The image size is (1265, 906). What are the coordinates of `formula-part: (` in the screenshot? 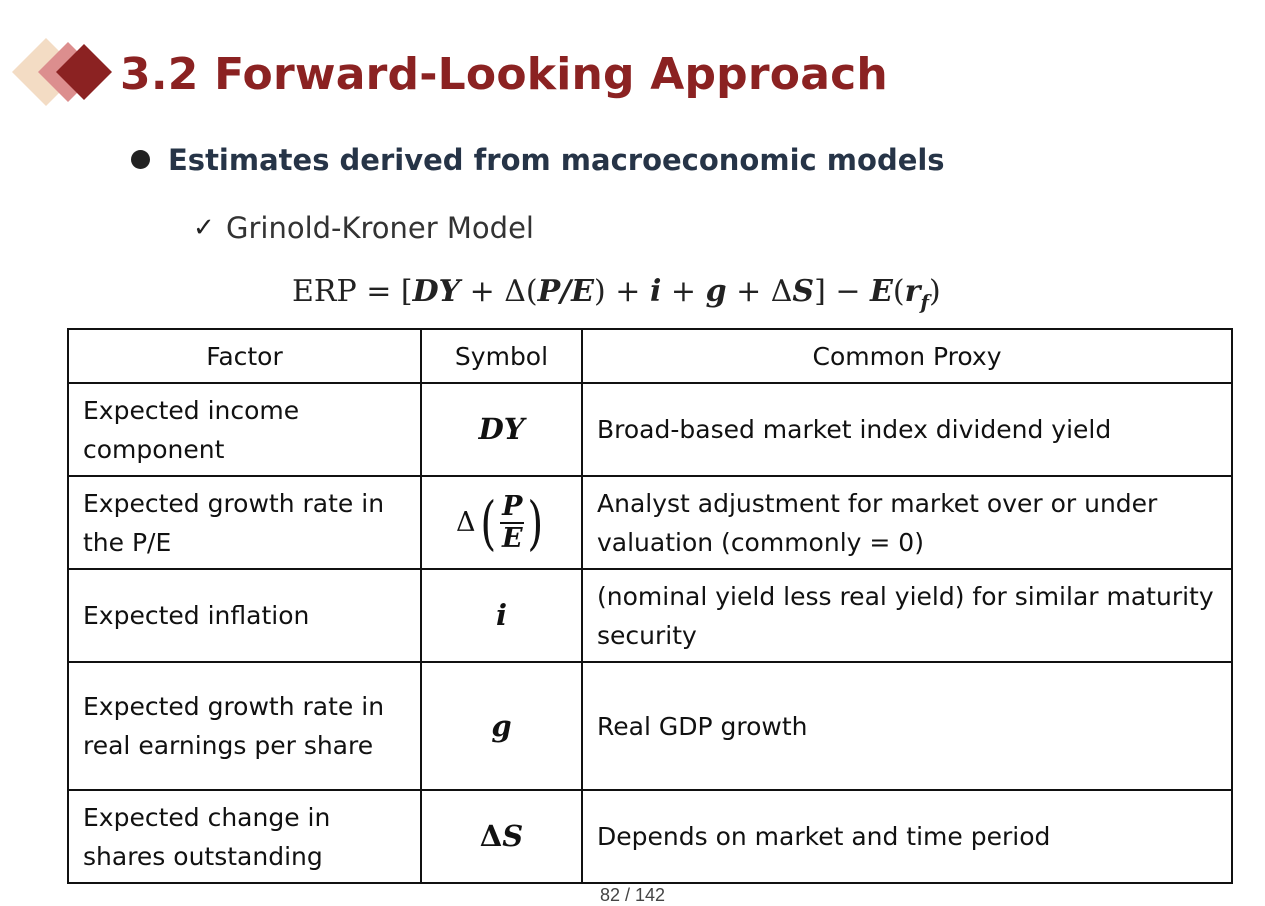 It's located at (898, 291).